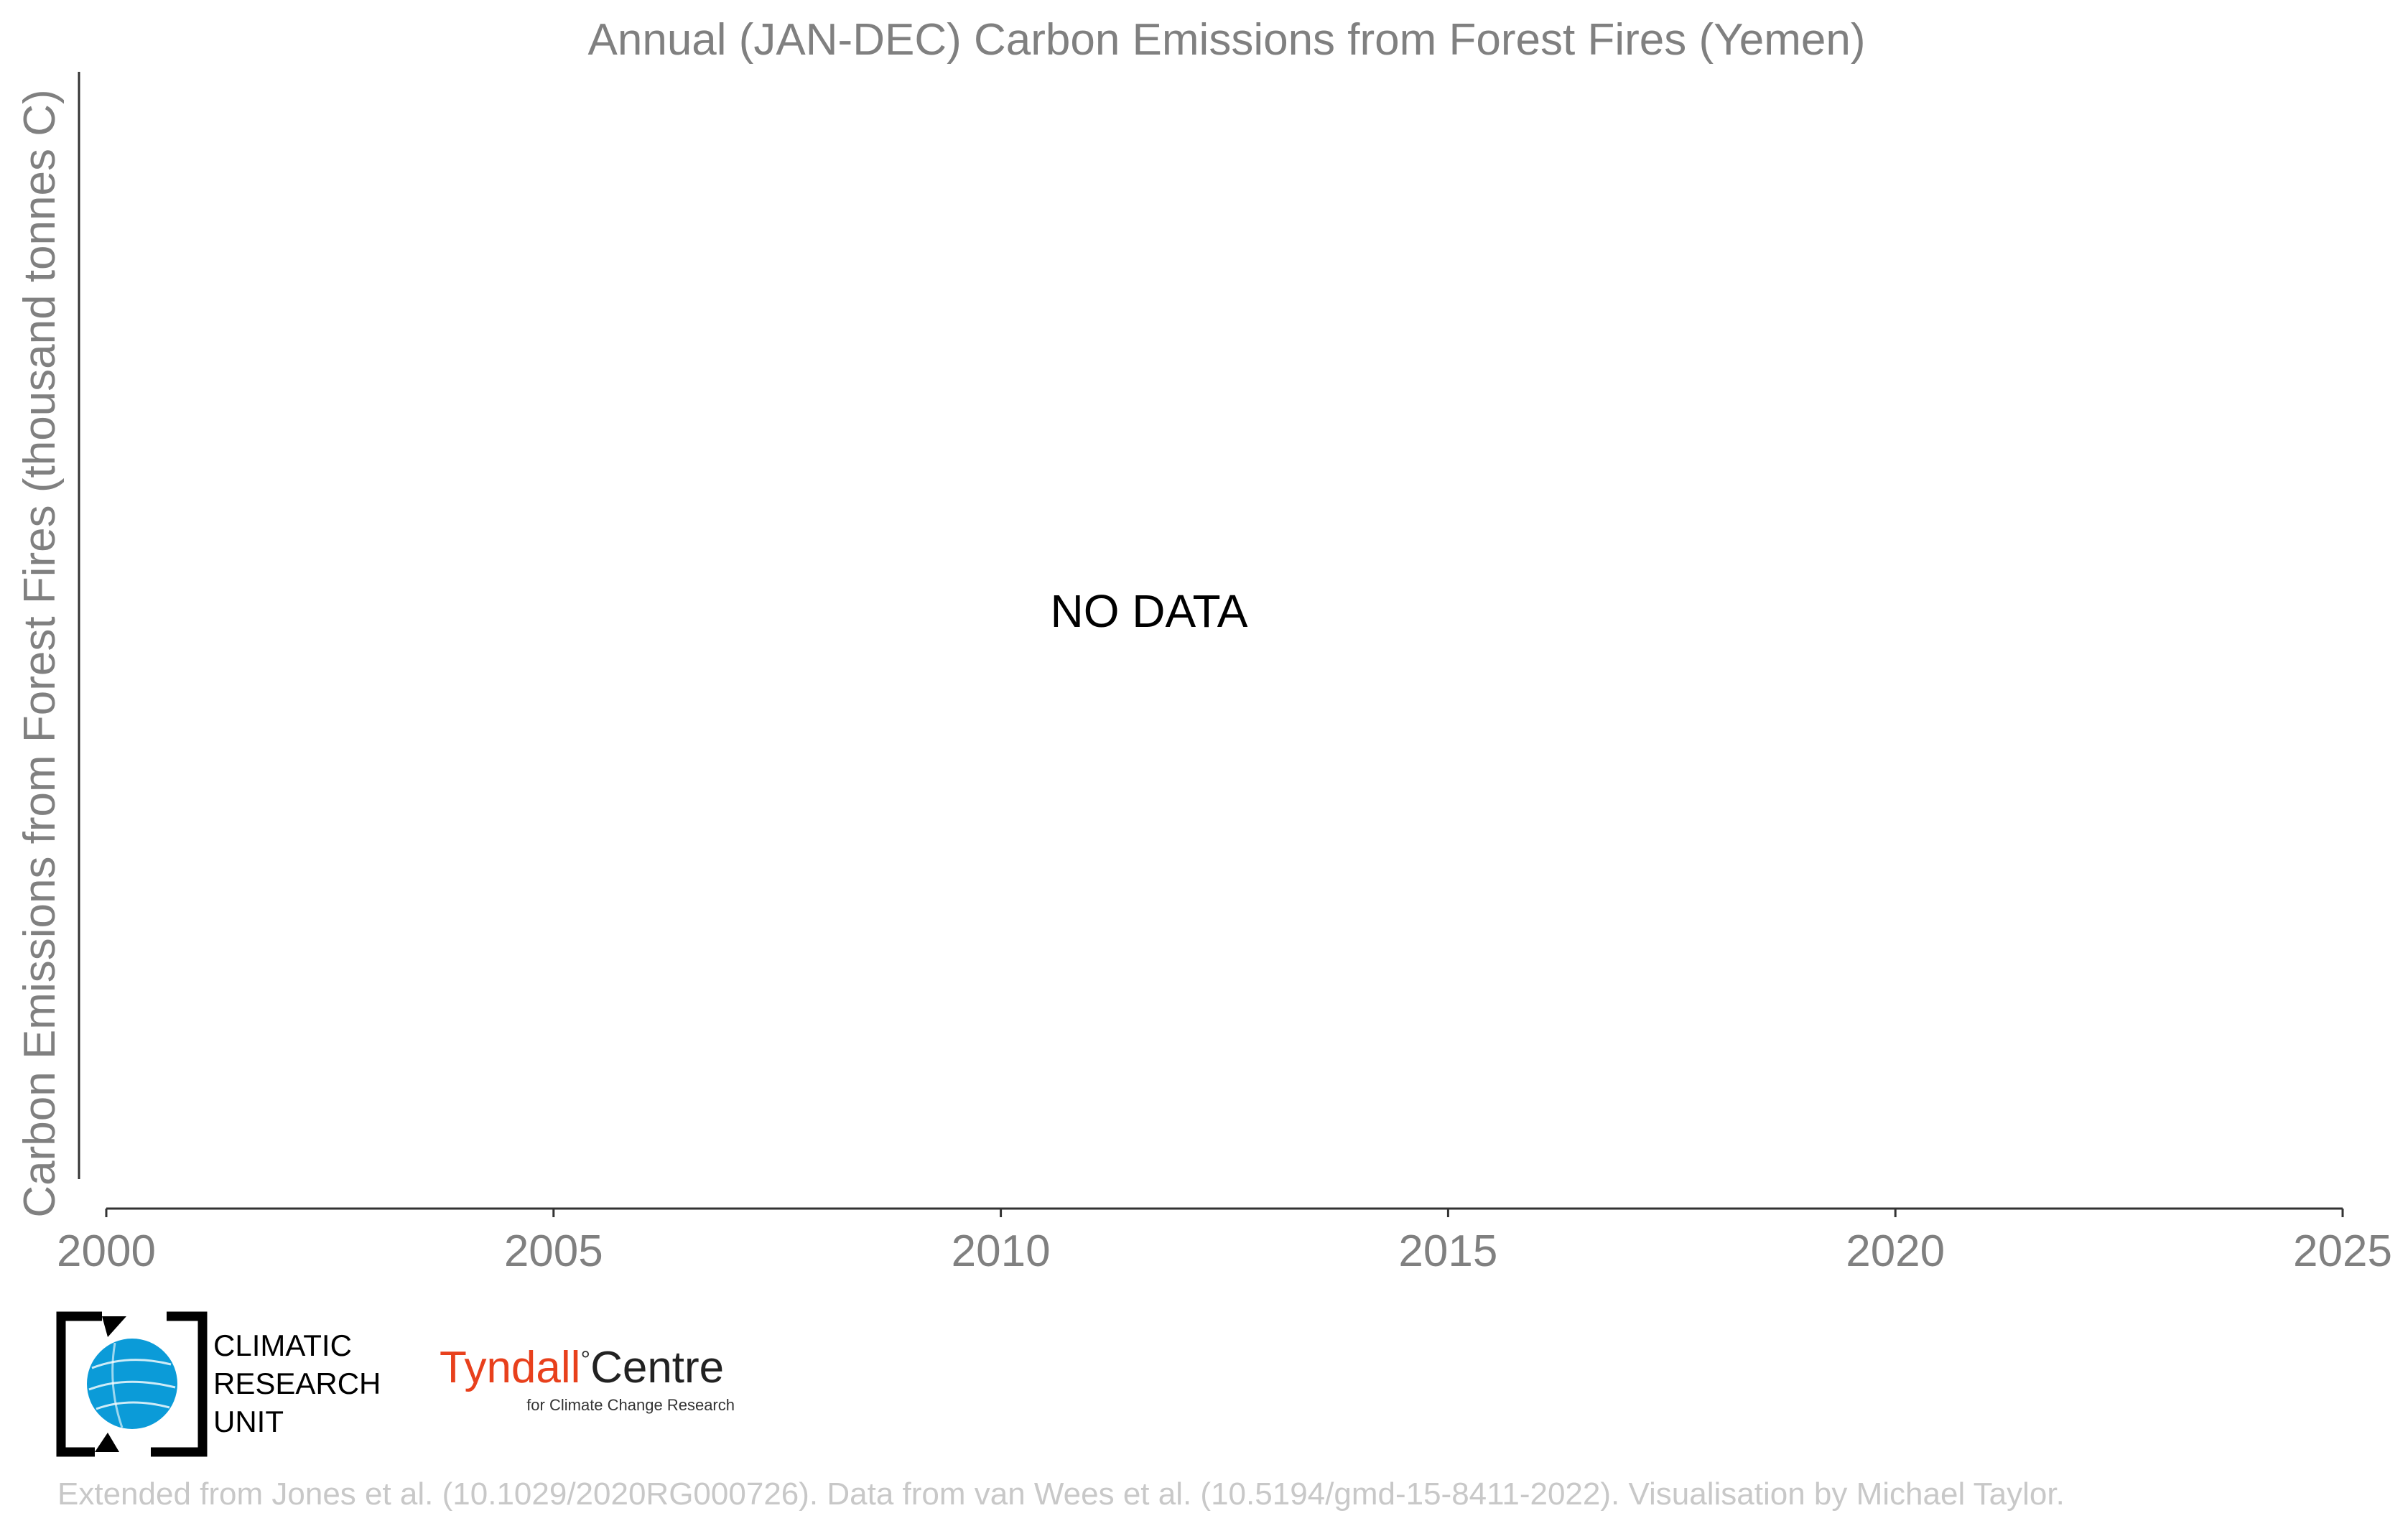 This screenshot has width=2408, height=1531. Describe the element at coordinates (1448, 1251) in the screenshot. I see `x-tick-label: 2015` at that location.